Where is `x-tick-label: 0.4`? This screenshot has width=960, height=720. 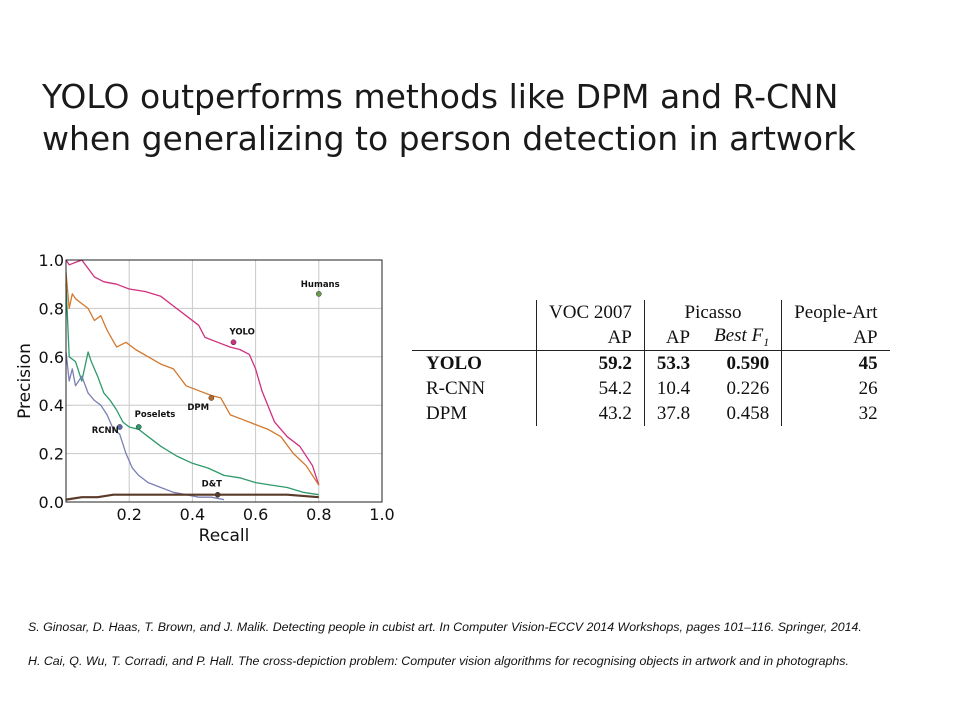
x-tick-label: 0.4 is located at coordinates (192, 514).